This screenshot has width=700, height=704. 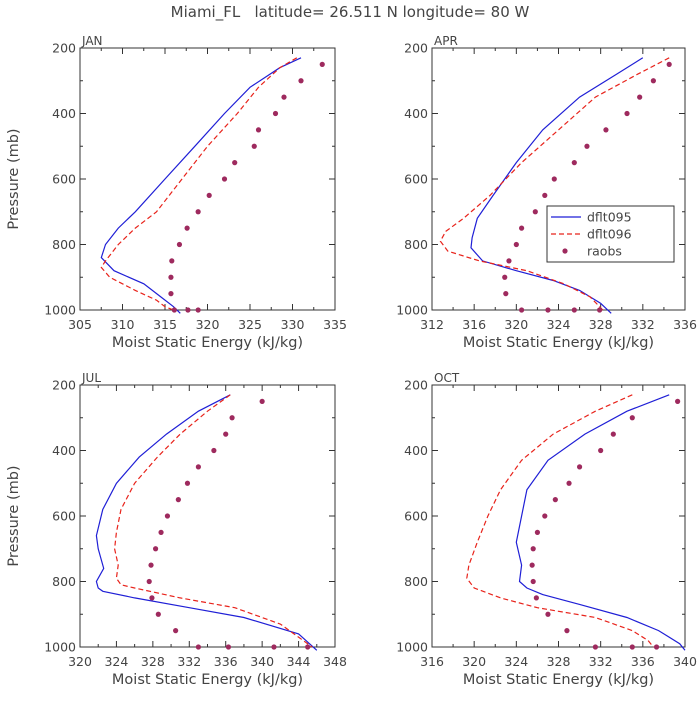 What do you see at coordinates (446, 41) in the screenshot?
I see `panel-label: APR` at bounding box center [446, 41].